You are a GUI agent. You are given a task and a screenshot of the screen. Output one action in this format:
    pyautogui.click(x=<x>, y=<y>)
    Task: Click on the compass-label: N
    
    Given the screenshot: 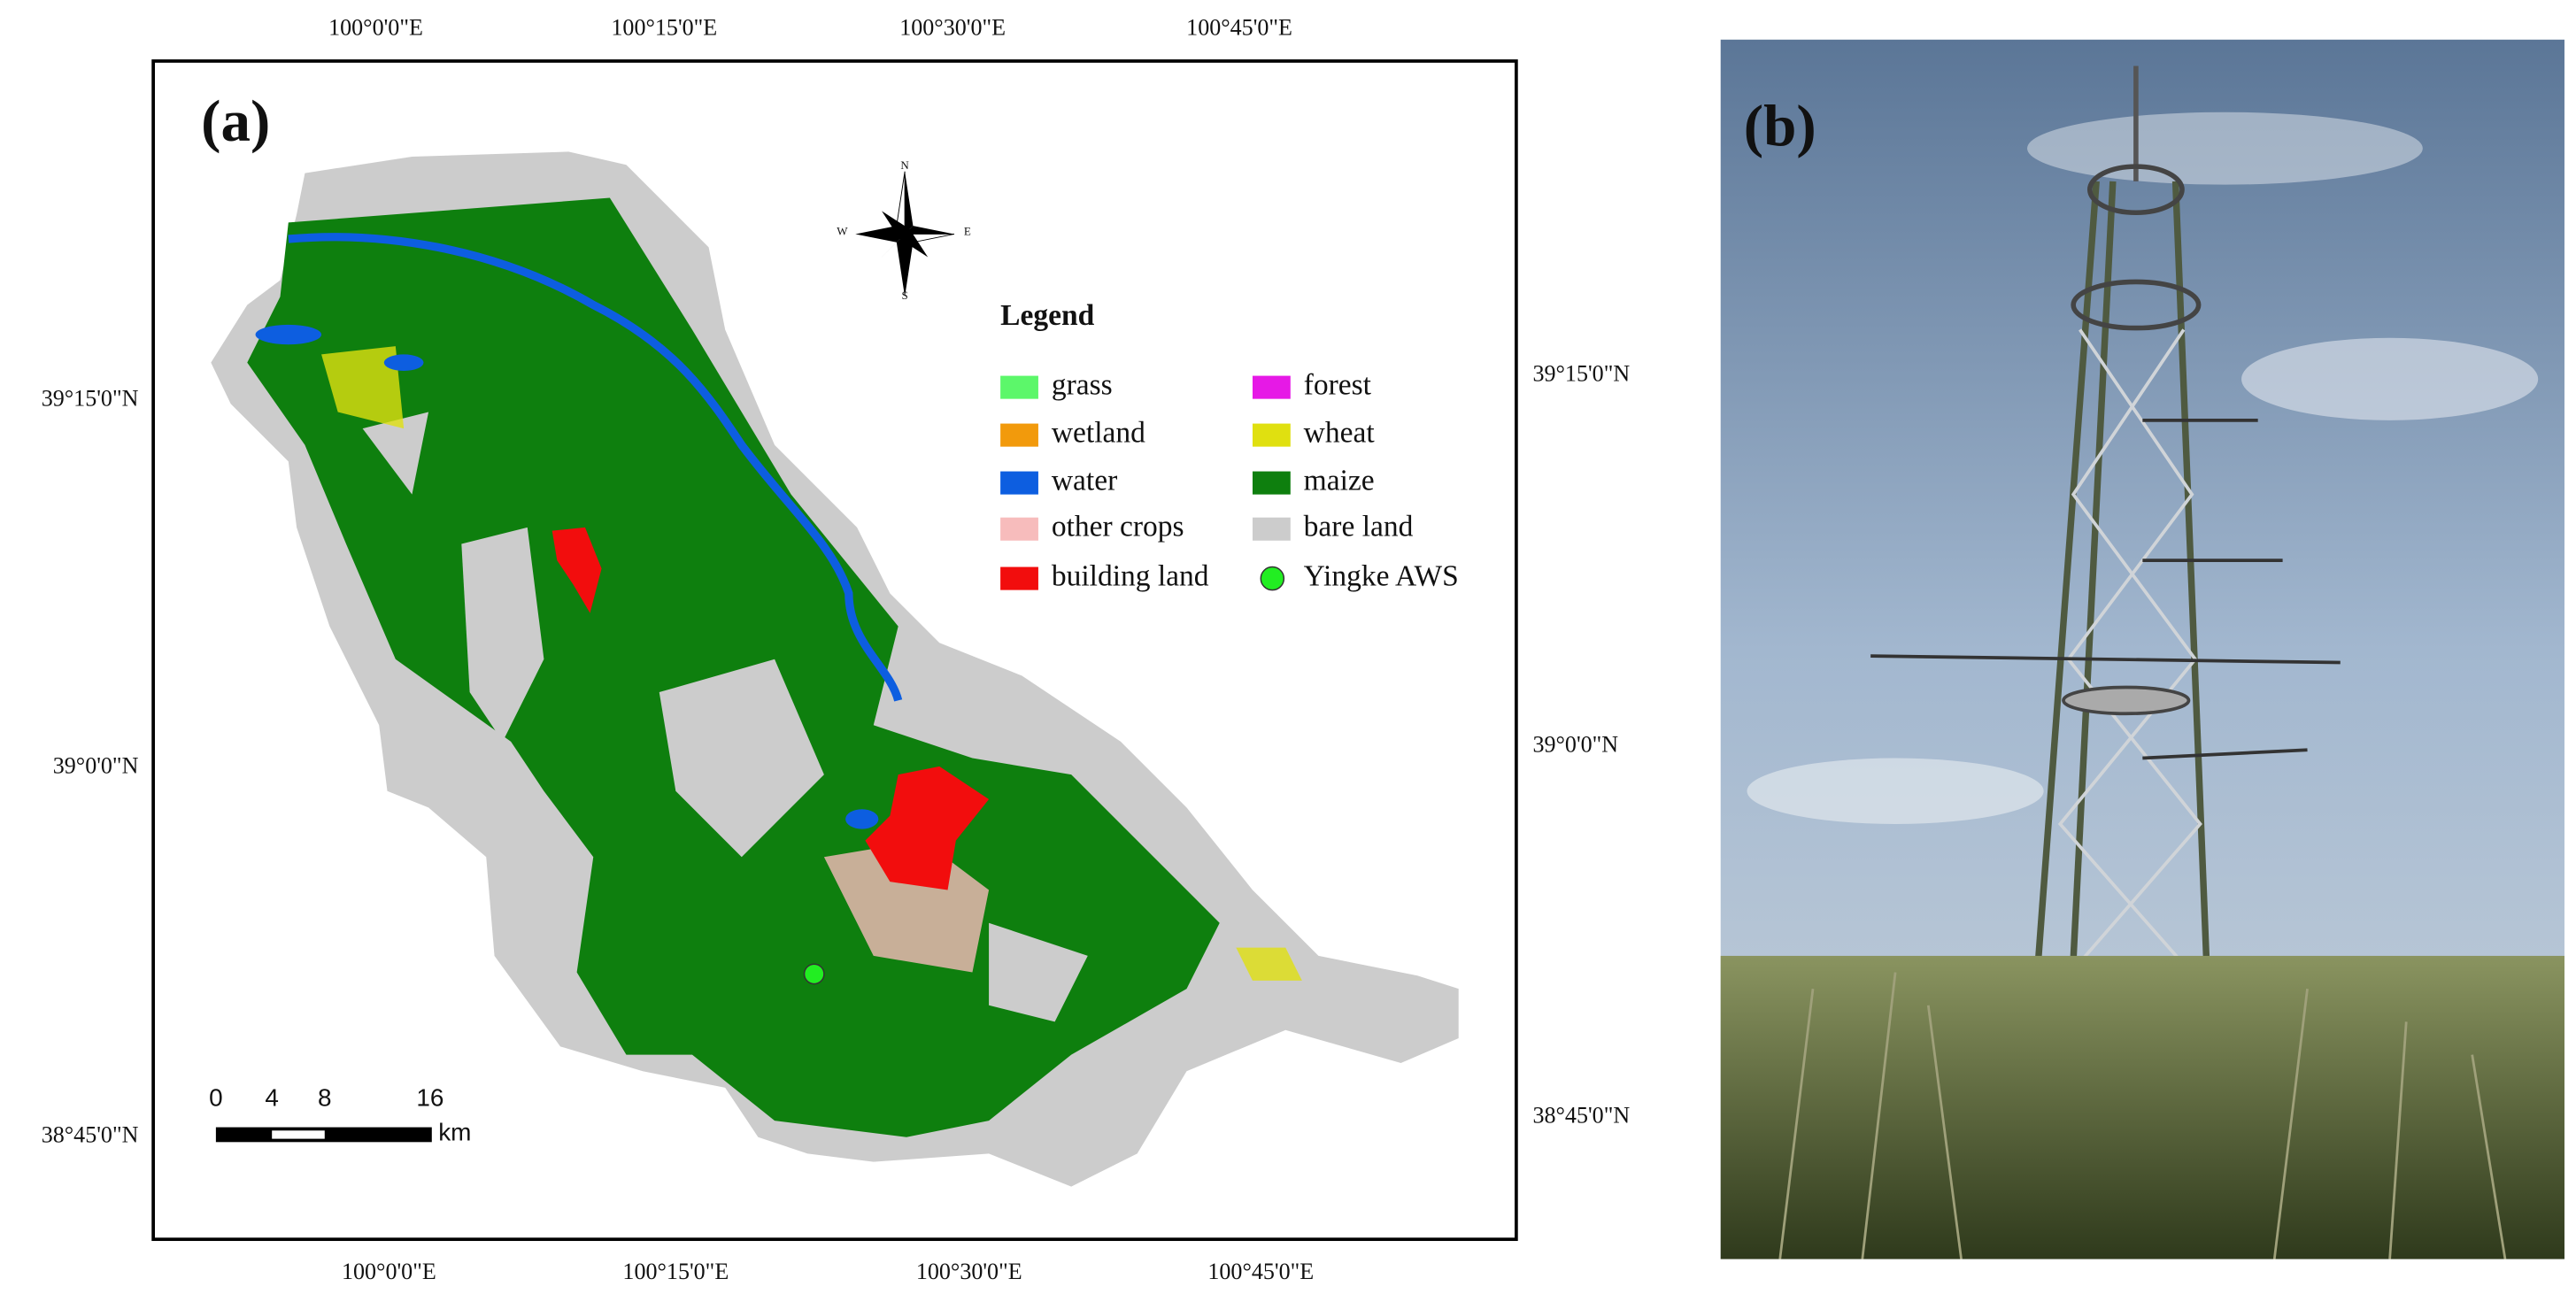 What is the action you would take?
    pyautogui.click(x=904, y=165)
    